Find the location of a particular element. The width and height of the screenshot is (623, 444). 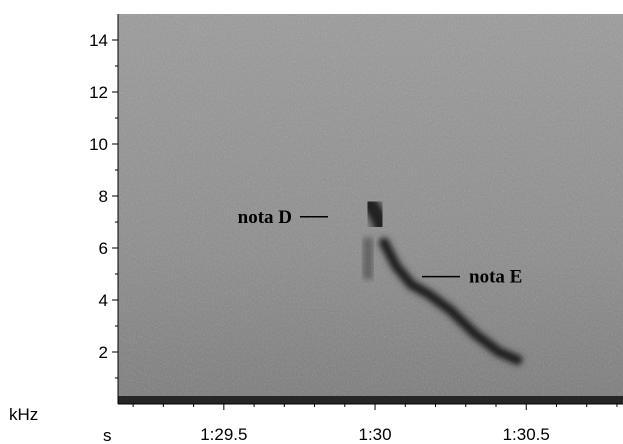

note-smear is located at coordinates (367, 258).